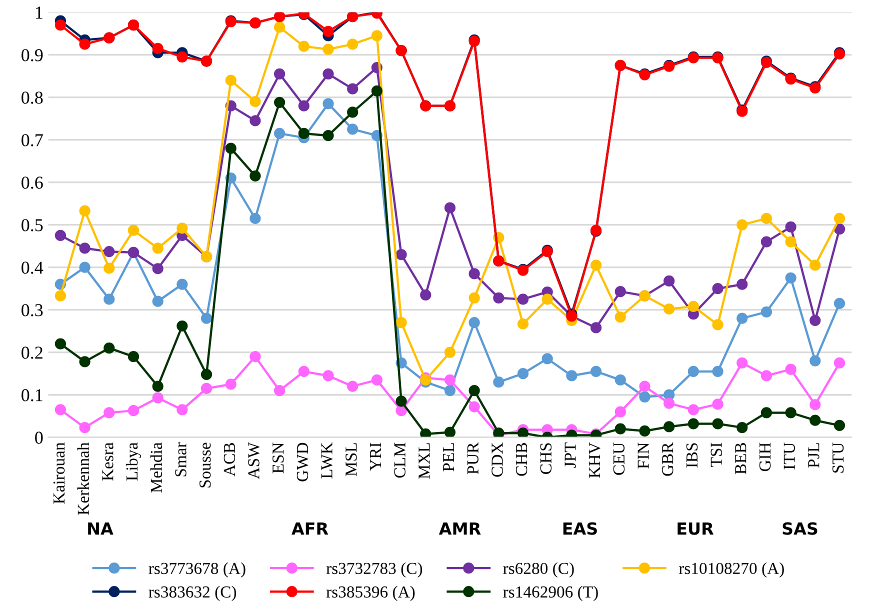 This screenshot has height=616, width=878. I want to click on x-tick-label: Kesra, so click(108, 461).